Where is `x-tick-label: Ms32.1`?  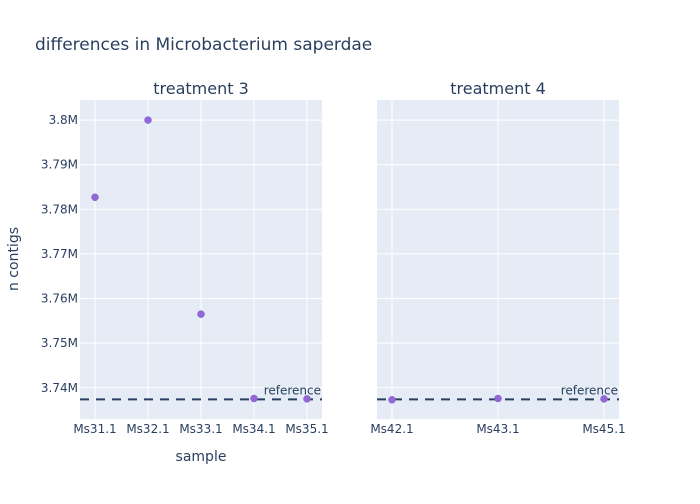 x-tick-label: Ms32.1 is located at coordinates (147, 429).